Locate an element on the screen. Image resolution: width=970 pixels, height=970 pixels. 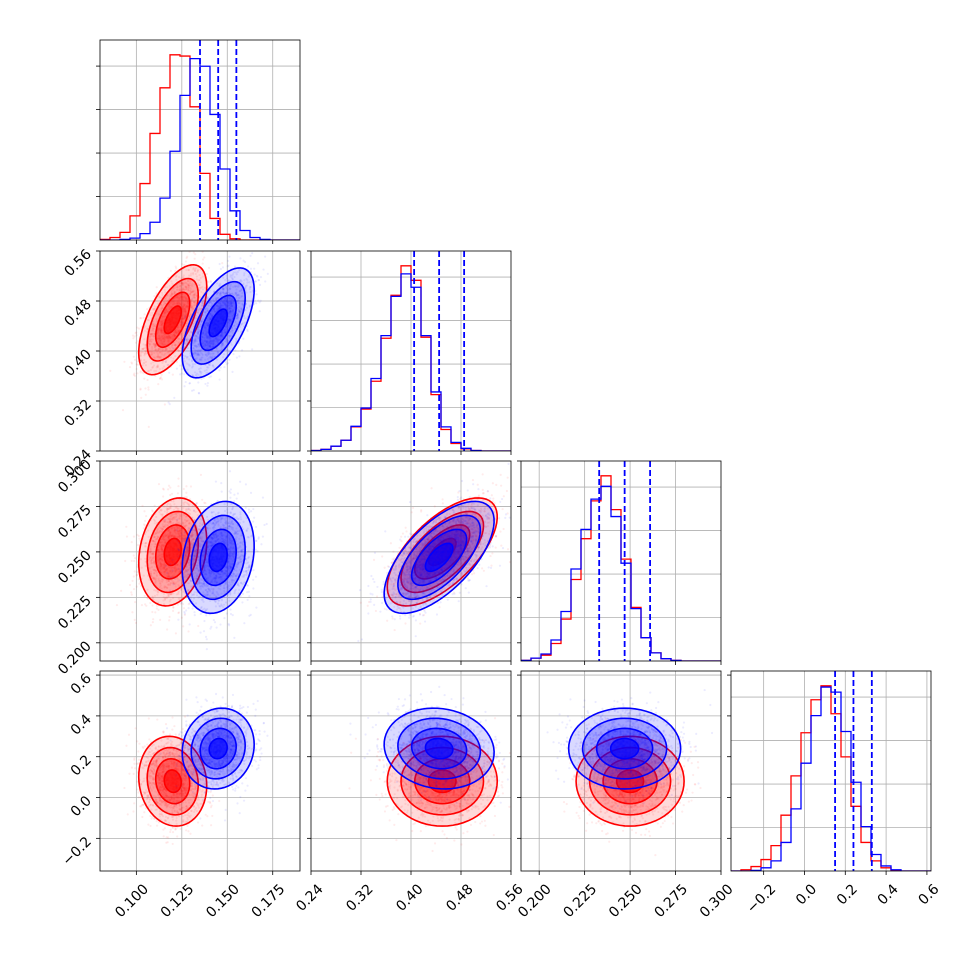
x-tick-label: 0.275 is located at coordinates (671, 901).